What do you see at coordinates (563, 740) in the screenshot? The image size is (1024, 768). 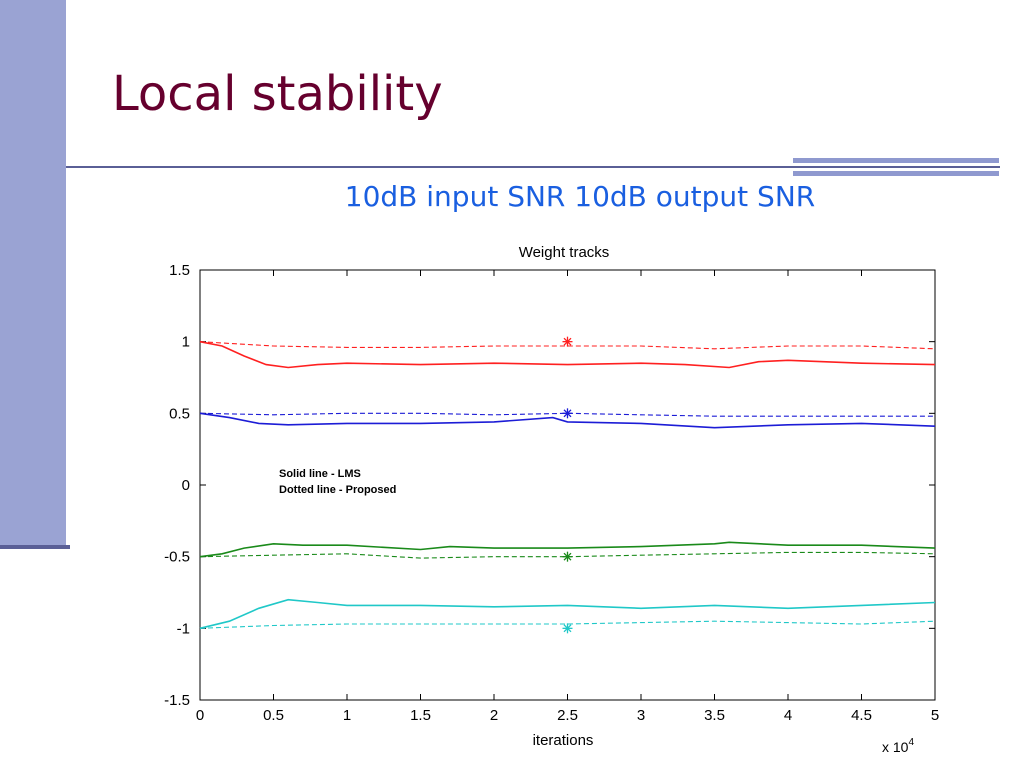 I see `x-axis-label: iterations` at bounding box center [563, 740].